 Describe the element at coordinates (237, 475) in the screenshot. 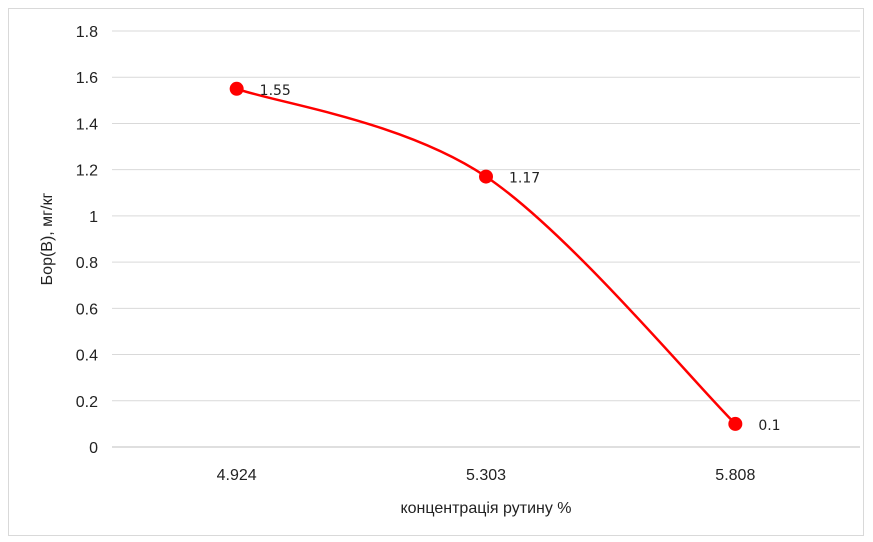

I see `x-tick-label: 4.924` at that location.